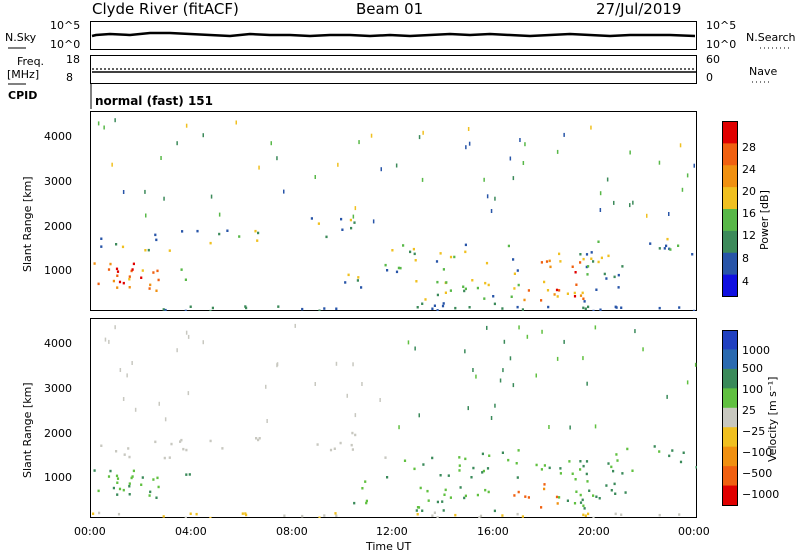 This screenshot has height=554, width=800. I want to click on x-axis-label: Time UT, so click(389, 546).